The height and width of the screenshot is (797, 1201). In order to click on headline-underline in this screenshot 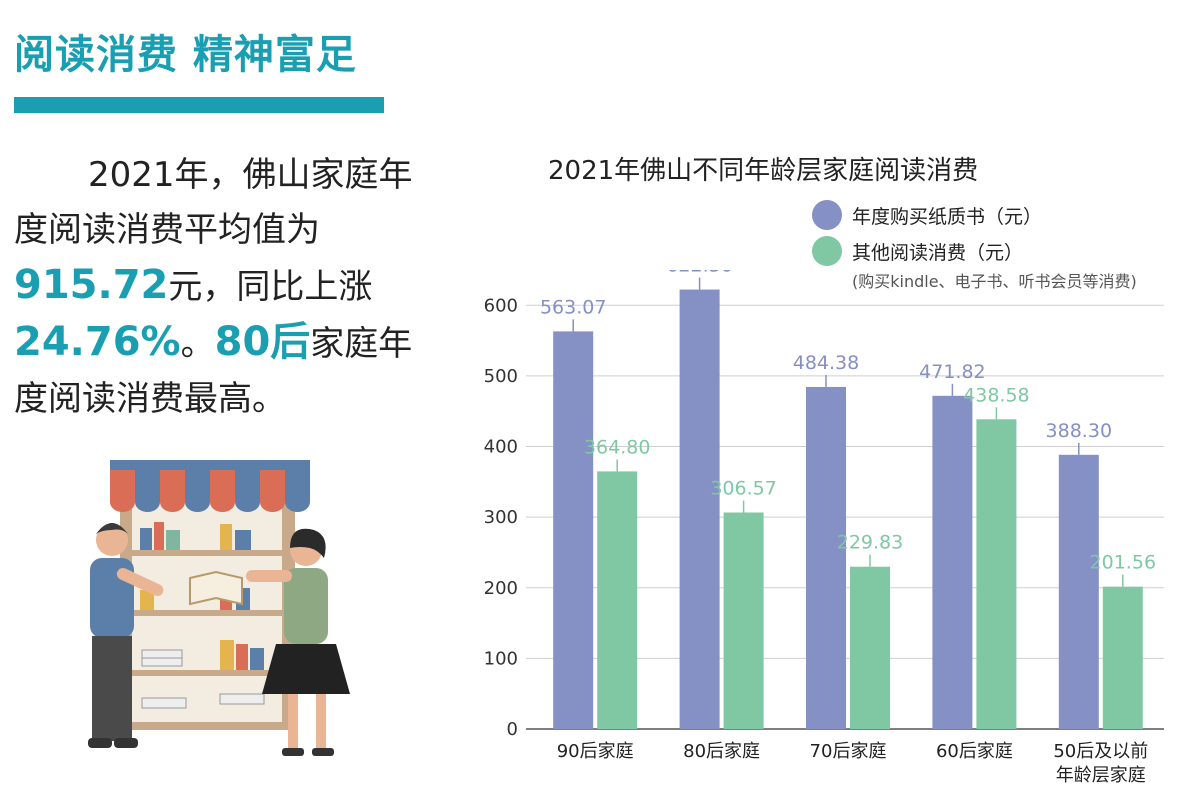, I will do `click(199, 105)`.